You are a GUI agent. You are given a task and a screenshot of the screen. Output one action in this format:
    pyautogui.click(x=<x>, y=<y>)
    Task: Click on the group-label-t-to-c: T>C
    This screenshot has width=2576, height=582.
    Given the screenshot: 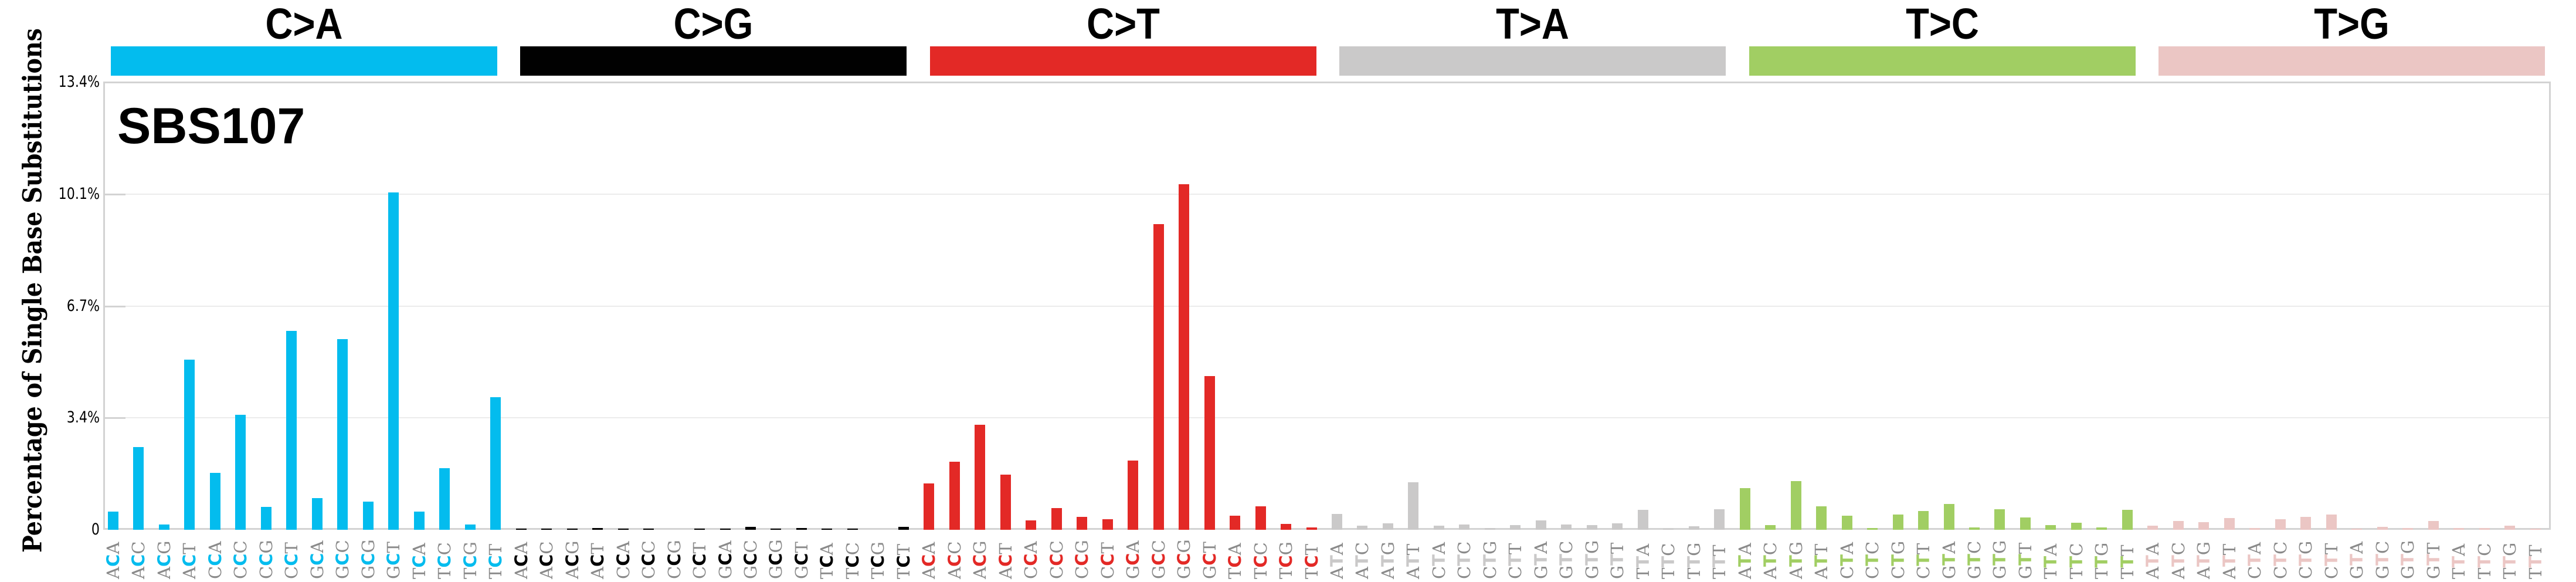 What is the action you would take?
    pyautogui.click(x=1942, y=24)
    